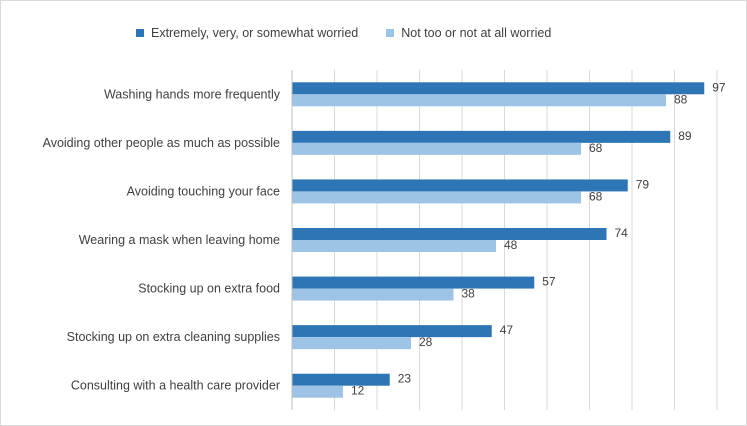  I want to click on legend-label-worried: Extremely, very, or somewhat worried, so click(255, 33).